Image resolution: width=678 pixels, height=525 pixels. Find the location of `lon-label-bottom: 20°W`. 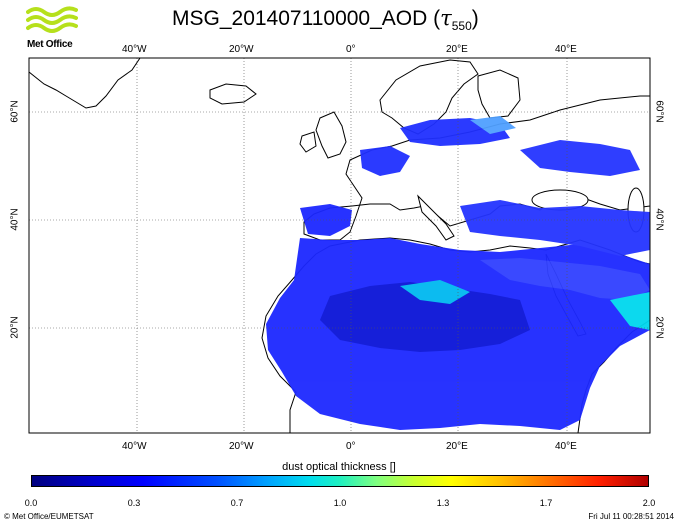

lon-label-bottom: 20°W is located at coordinates (241, 446).